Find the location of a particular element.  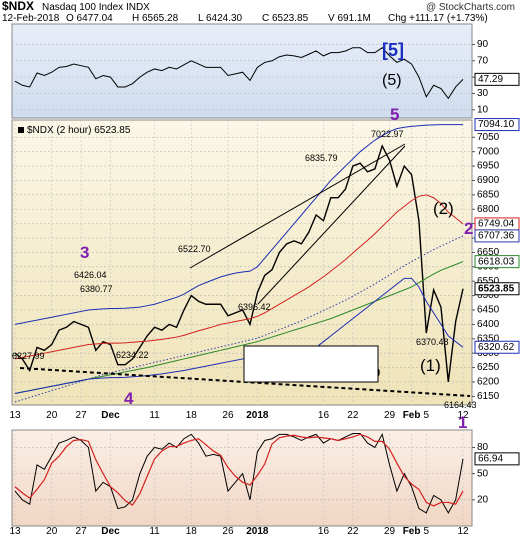

value-label: 6618.03 is located at coordinates (496, 261).